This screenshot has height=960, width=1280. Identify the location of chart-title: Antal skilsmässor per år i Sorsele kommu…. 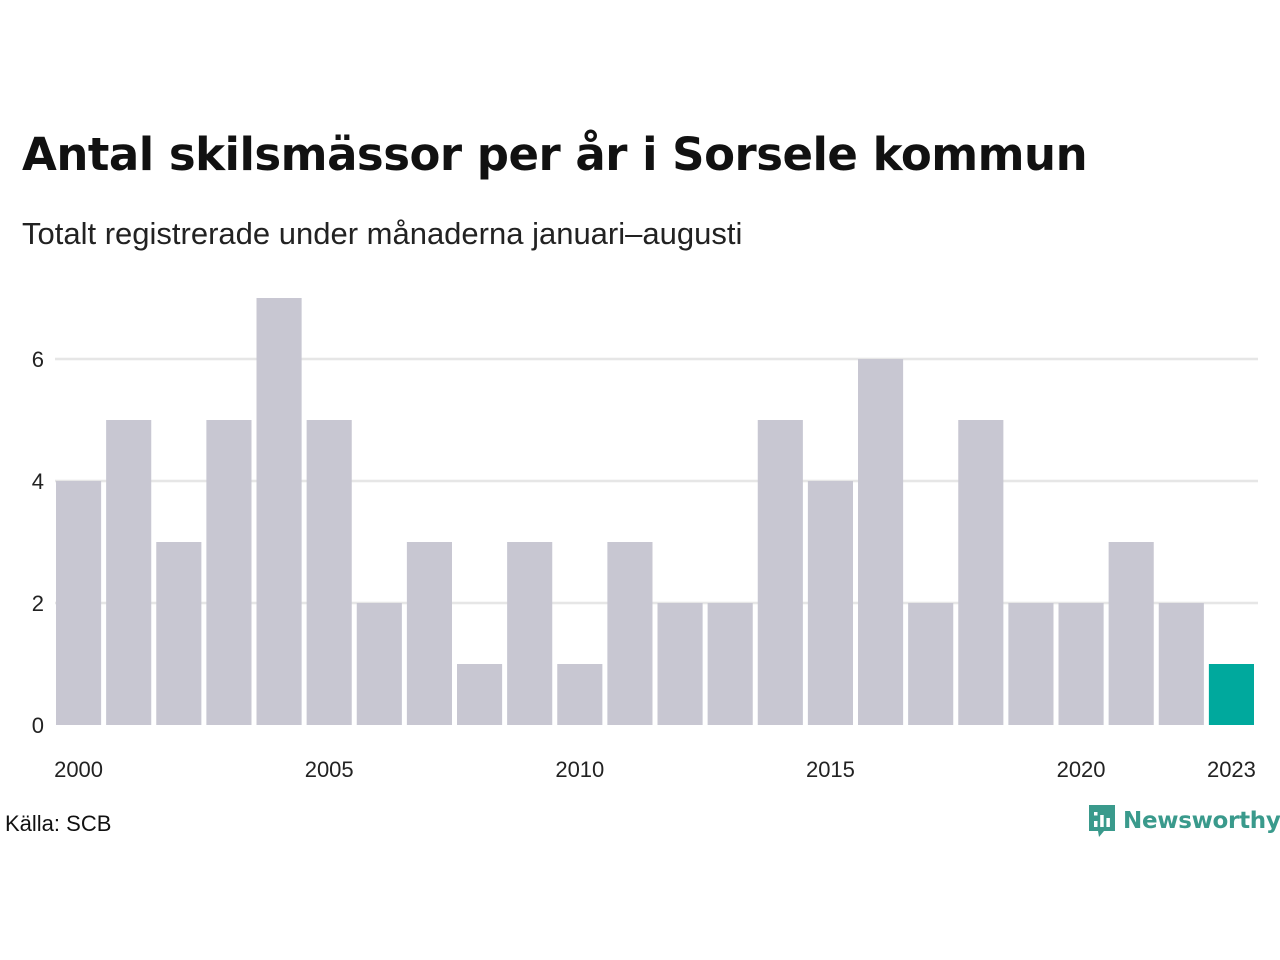
(555, 154).